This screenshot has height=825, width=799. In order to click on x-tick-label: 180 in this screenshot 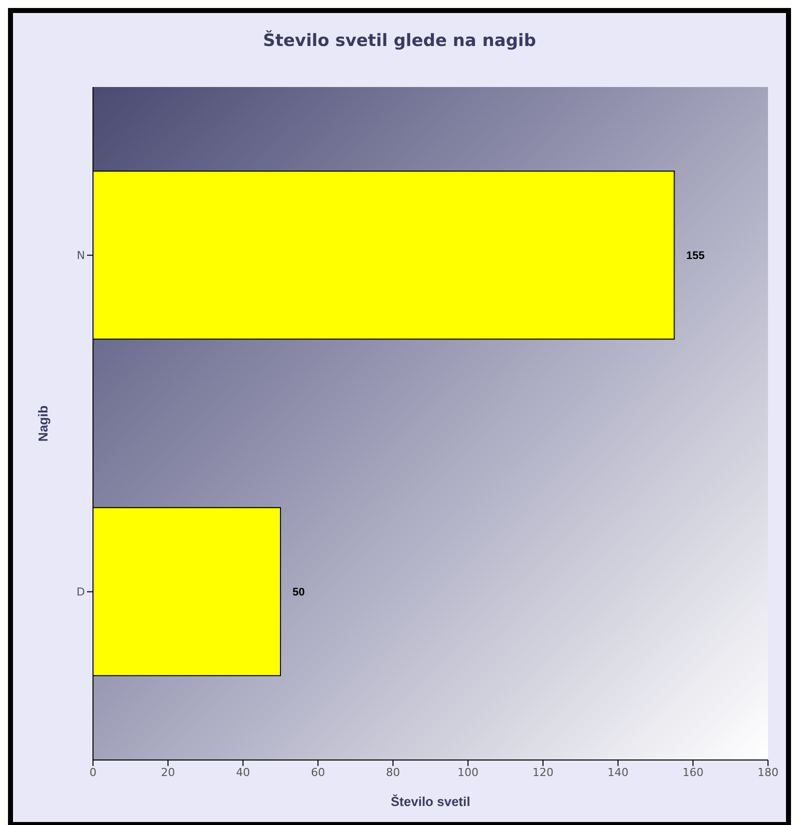, I will do `click(768, 772)`.